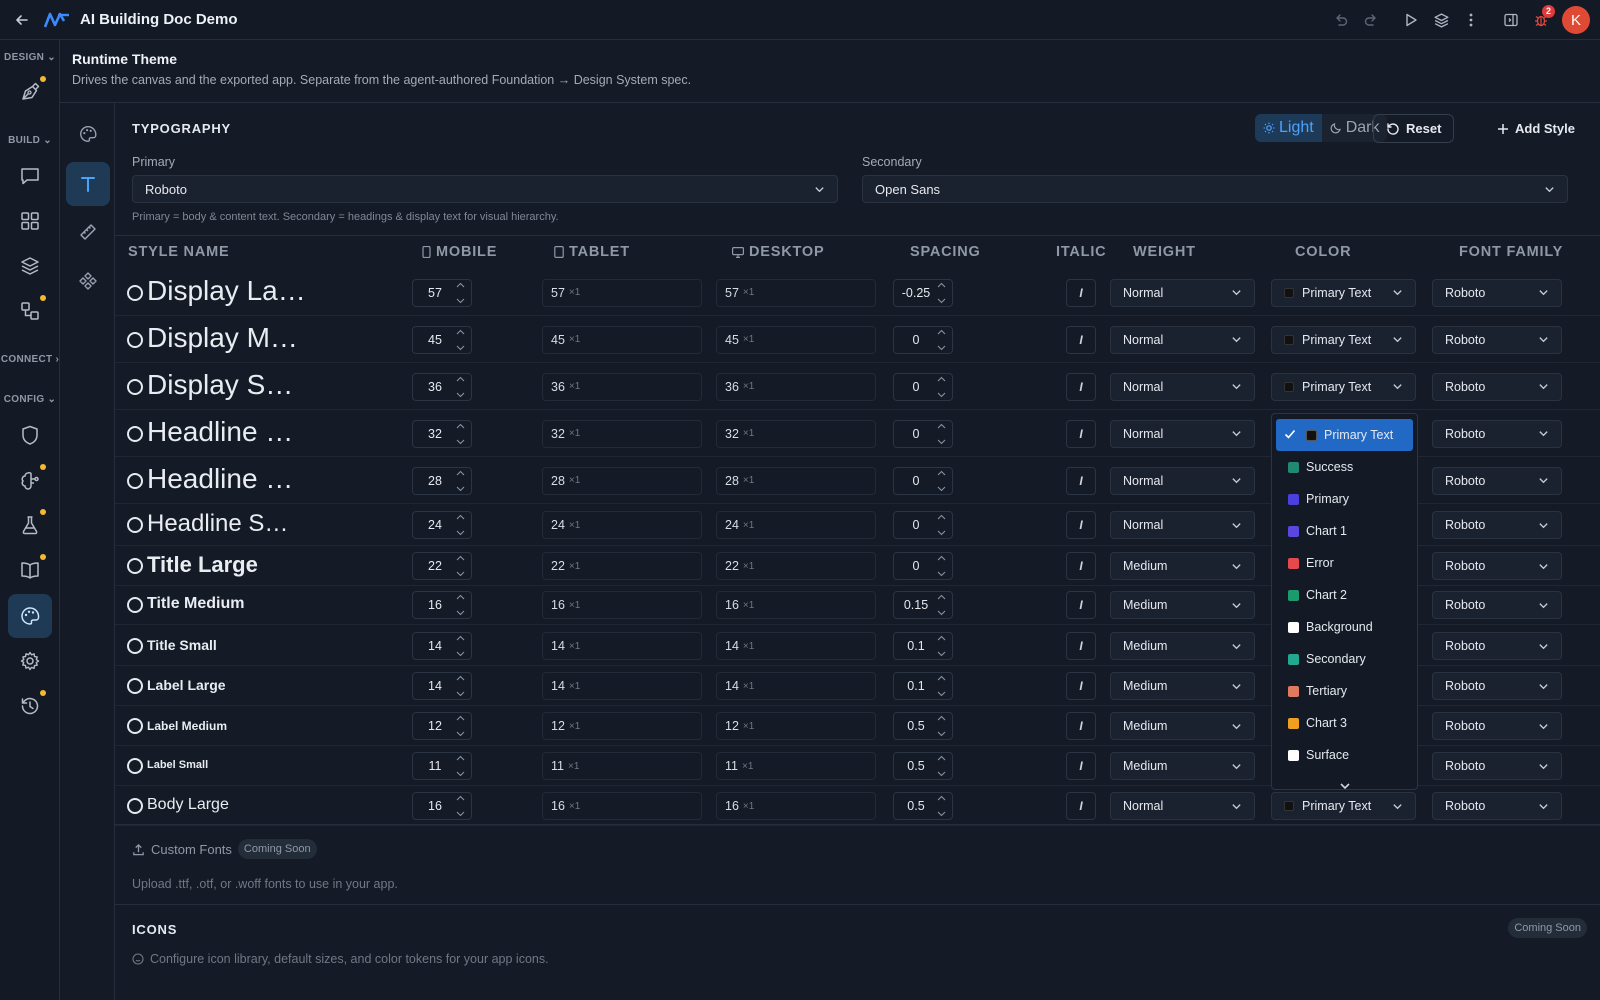 The image size is (1600, 1000). What do you see at coordinates (923, 686) in the screenshot?
I see `letter-spacing-input: 0.1` at bounding box center [923, 686].